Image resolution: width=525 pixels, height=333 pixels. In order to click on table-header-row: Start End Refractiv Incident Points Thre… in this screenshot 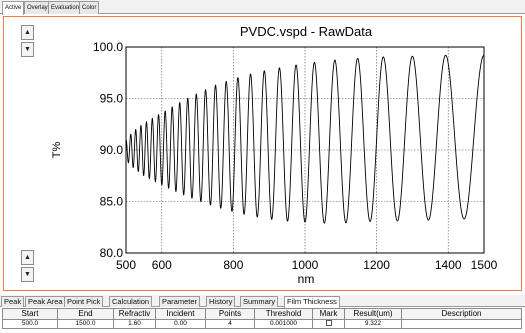, I will do `click(262, 314)`.